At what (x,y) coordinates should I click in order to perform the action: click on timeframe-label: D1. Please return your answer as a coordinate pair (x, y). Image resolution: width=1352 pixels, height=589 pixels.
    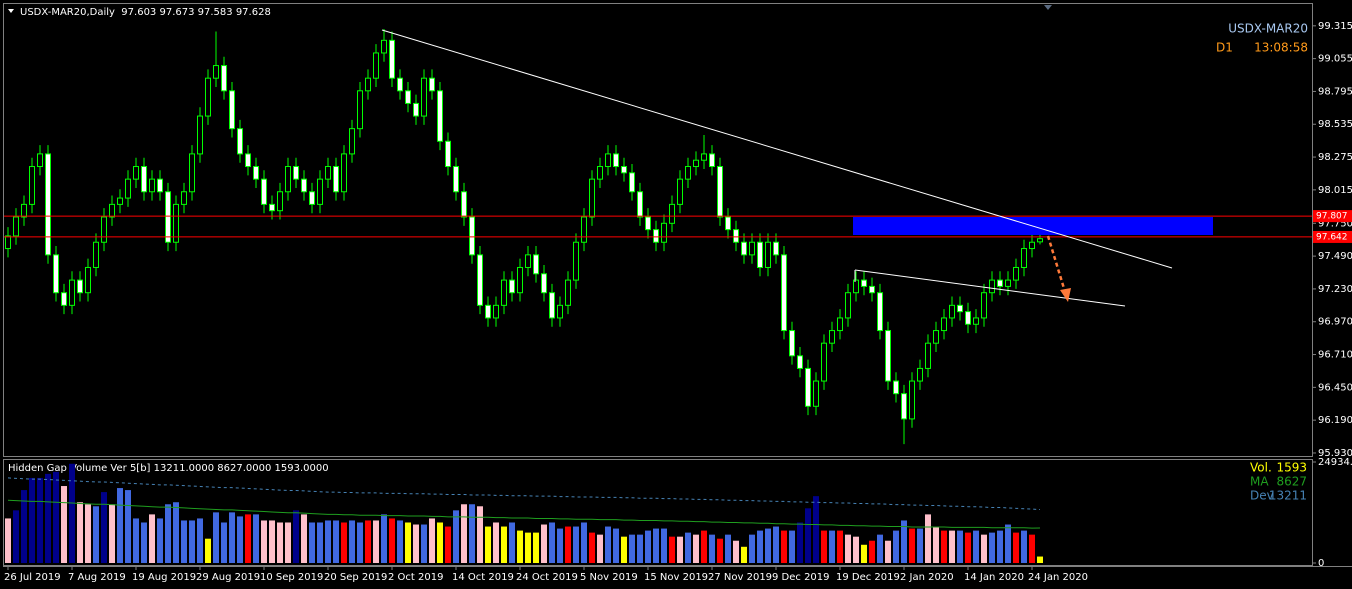
    Looking at the image, I should click on (1224, 48).